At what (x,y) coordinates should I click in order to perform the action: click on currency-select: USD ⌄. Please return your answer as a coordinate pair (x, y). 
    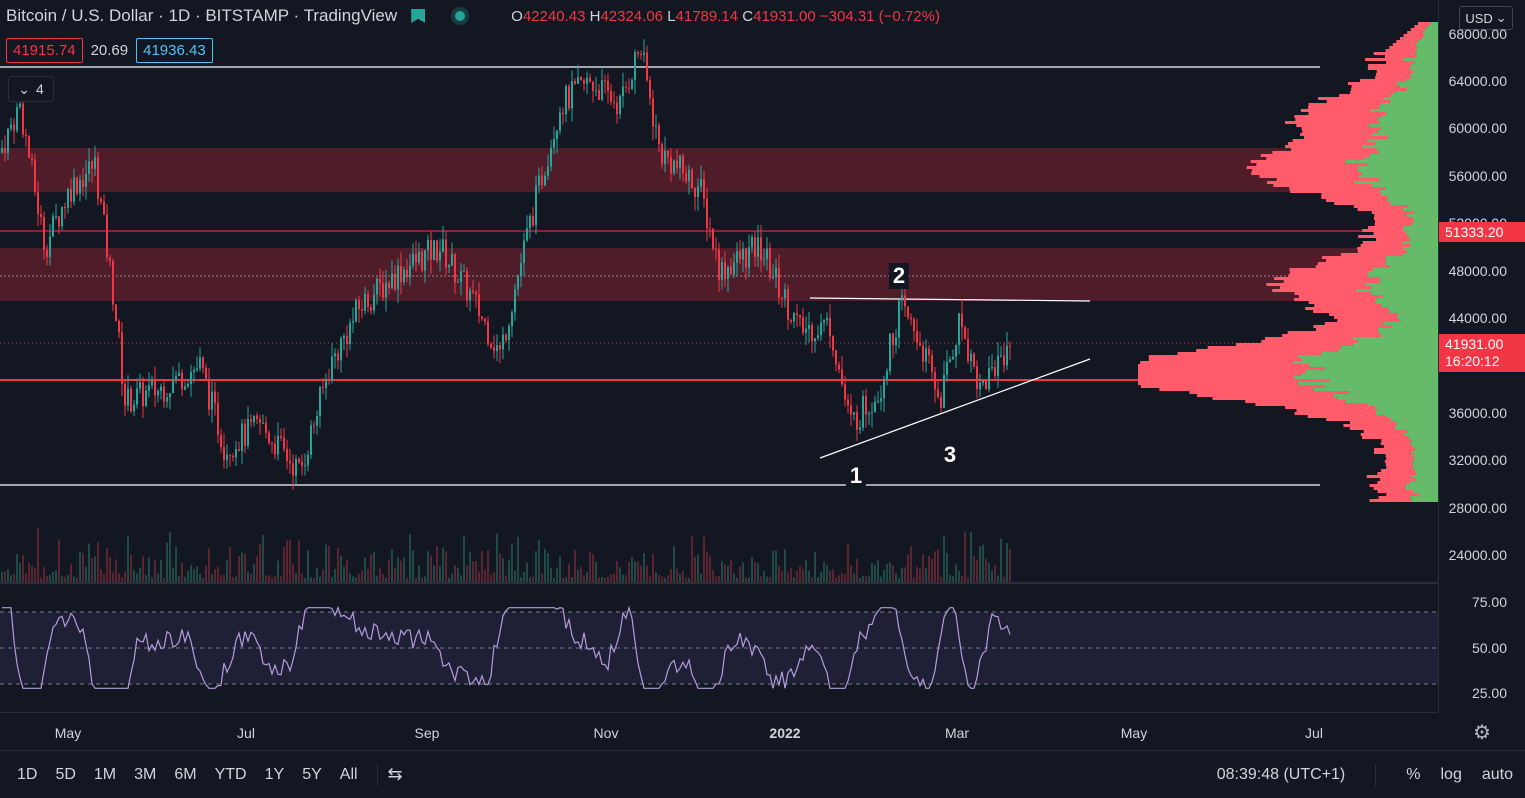
    Looking at the image, I should click on (1486, 18).